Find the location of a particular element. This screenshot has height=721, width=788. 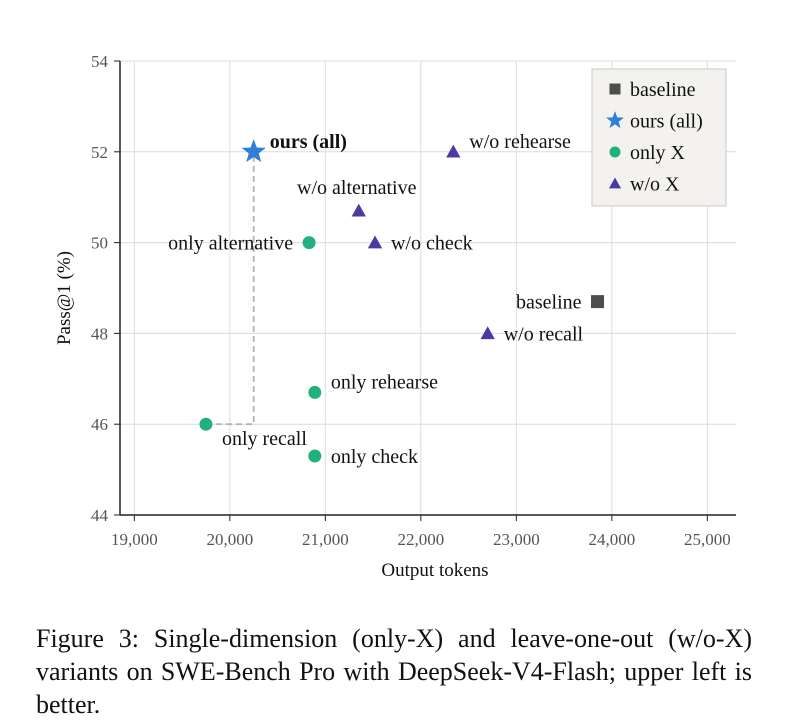

point-label: w/o alternative is located at coordinates (357, 188).